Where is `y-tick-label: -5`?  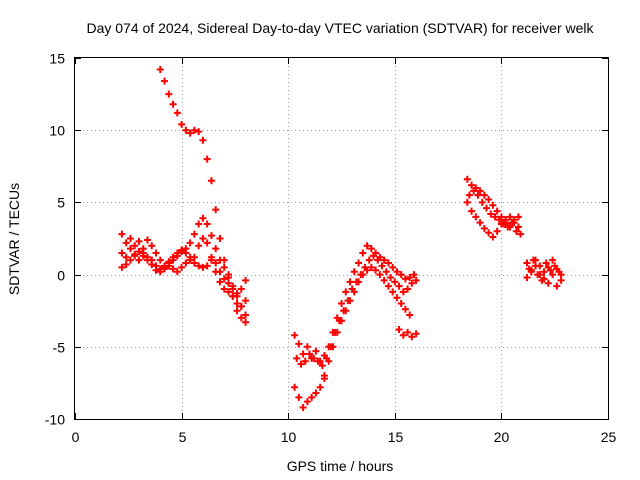 y-tick-label: -5 is located at coordinates (59, 348).